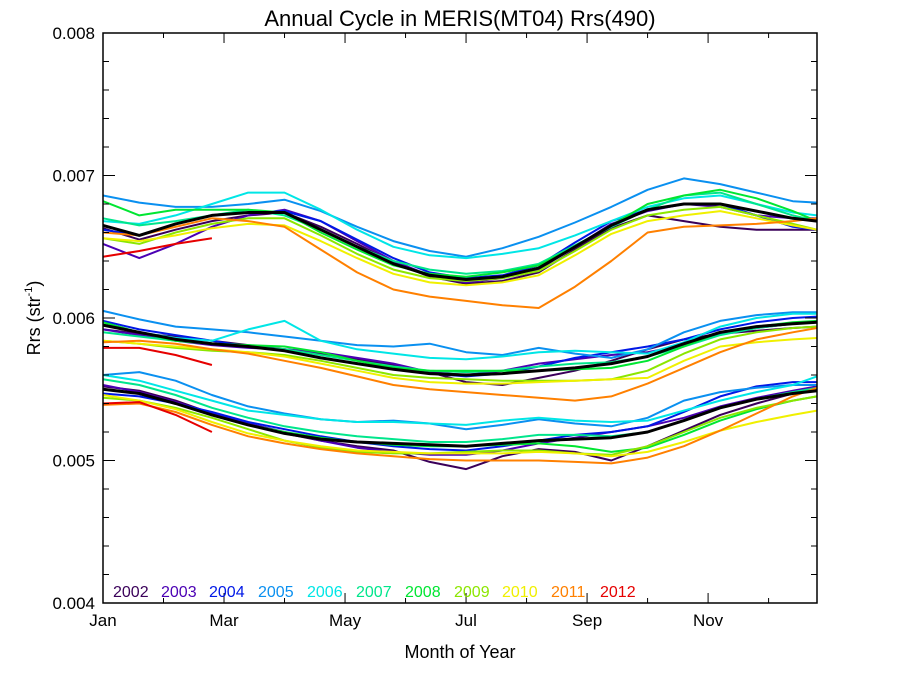  Describe the element at coordinates (131, 592) in the screenshot. I see `legend-entry-2002: 2002` at that location.